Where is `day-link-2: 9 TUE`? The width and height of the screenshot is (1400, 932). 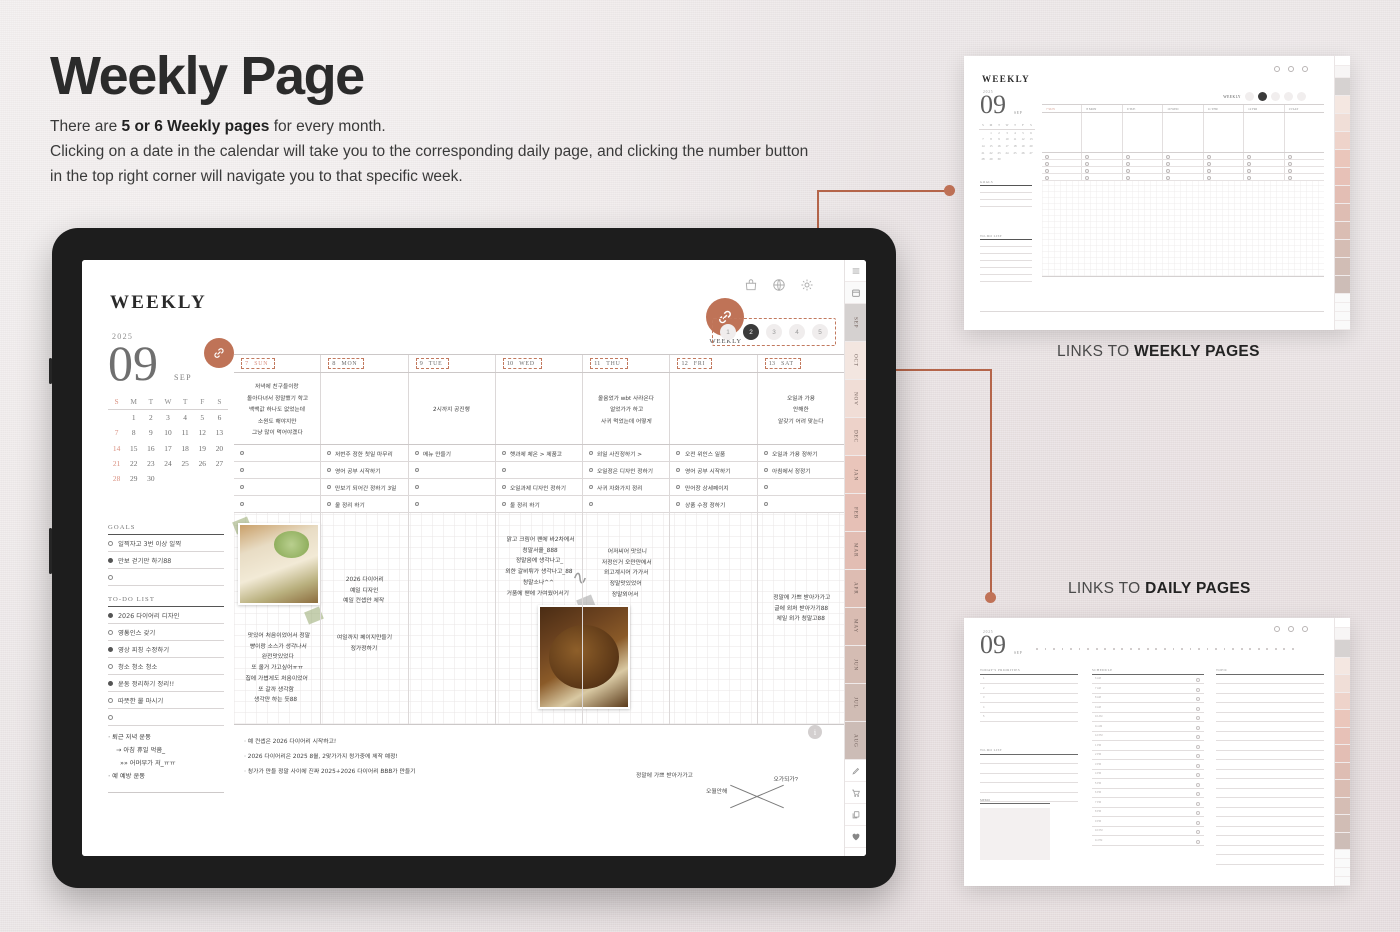 day-link-2: 9 TUE is located at coordinates (432, 363).